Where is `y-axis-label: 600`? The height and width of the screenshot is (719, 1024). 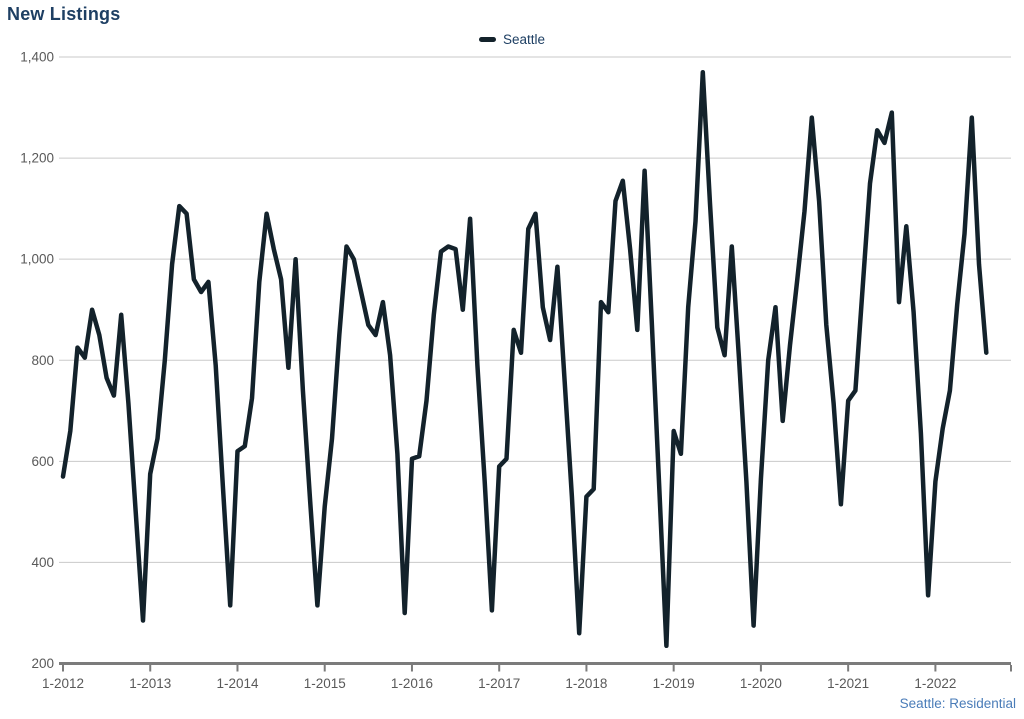
y-axis-label: 600 is located at coordinates (42, 461).